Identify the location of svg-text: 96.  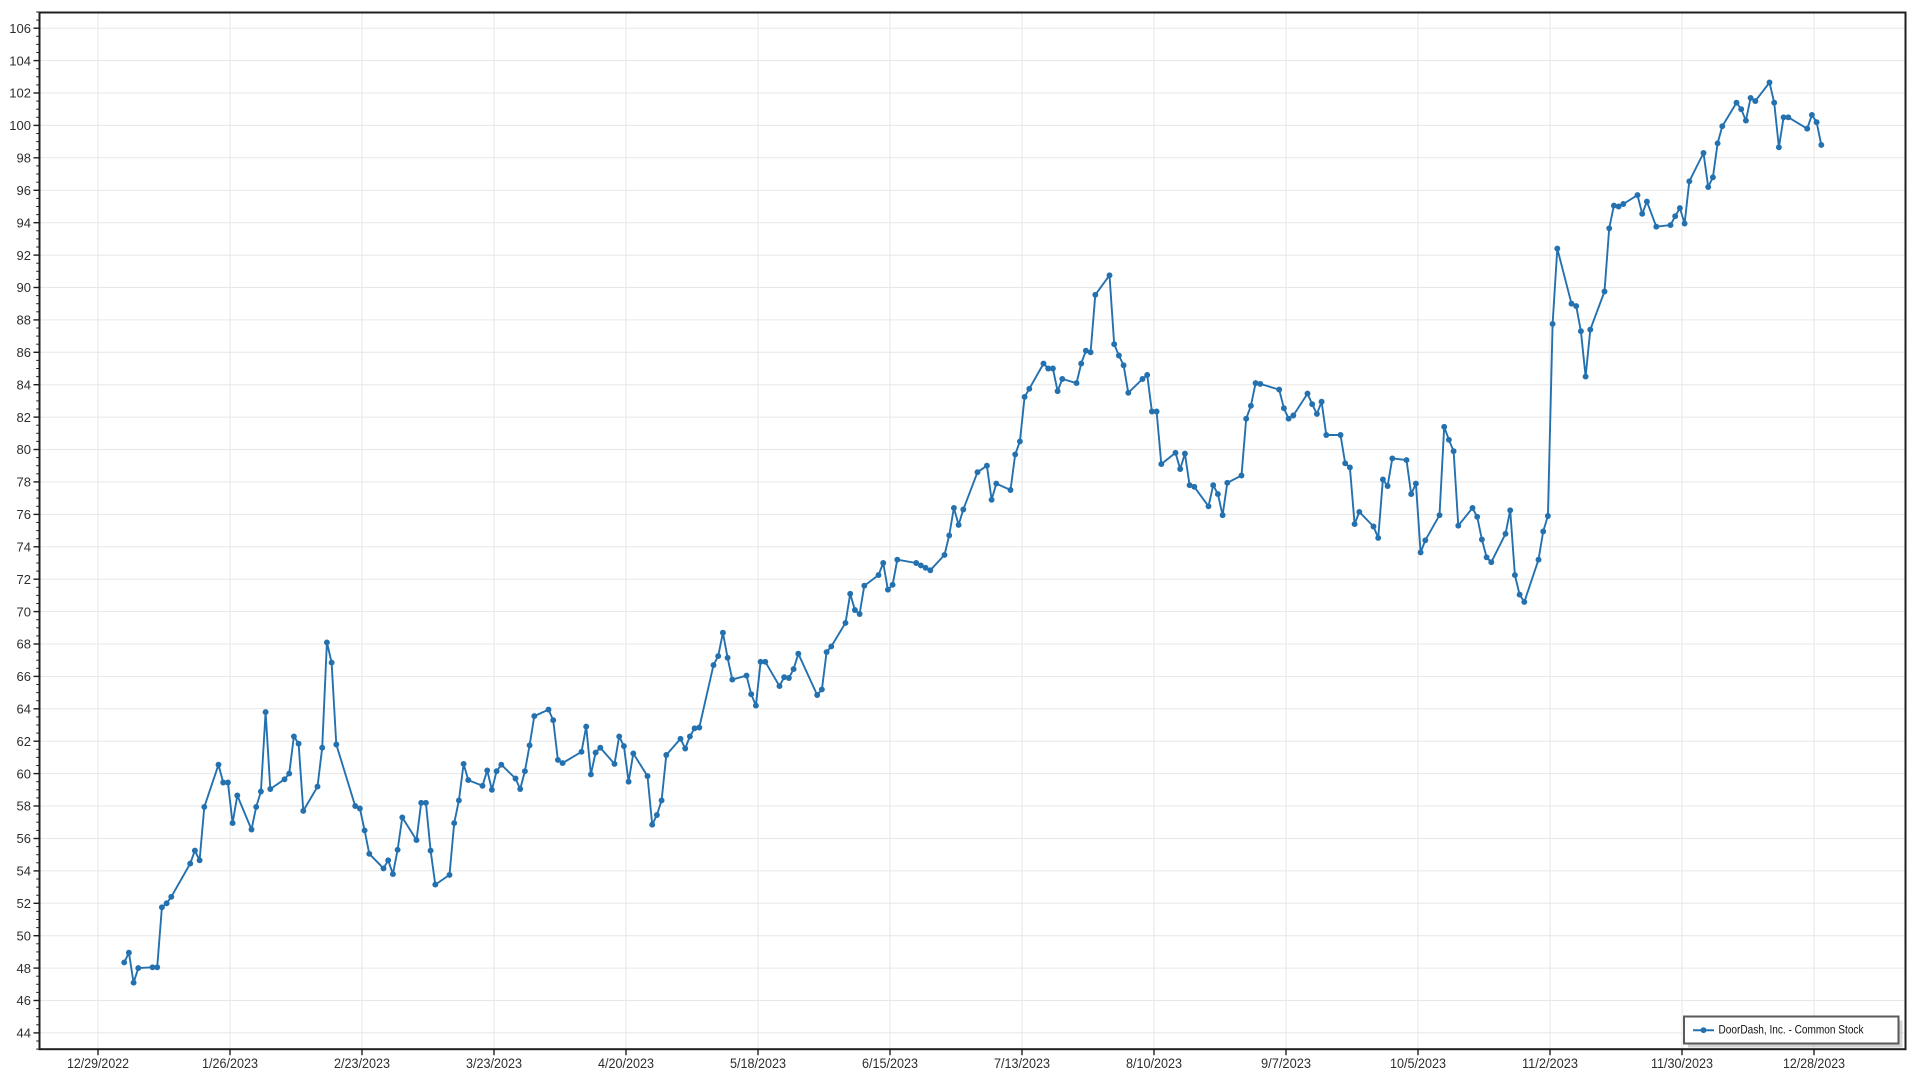
(24, 190).